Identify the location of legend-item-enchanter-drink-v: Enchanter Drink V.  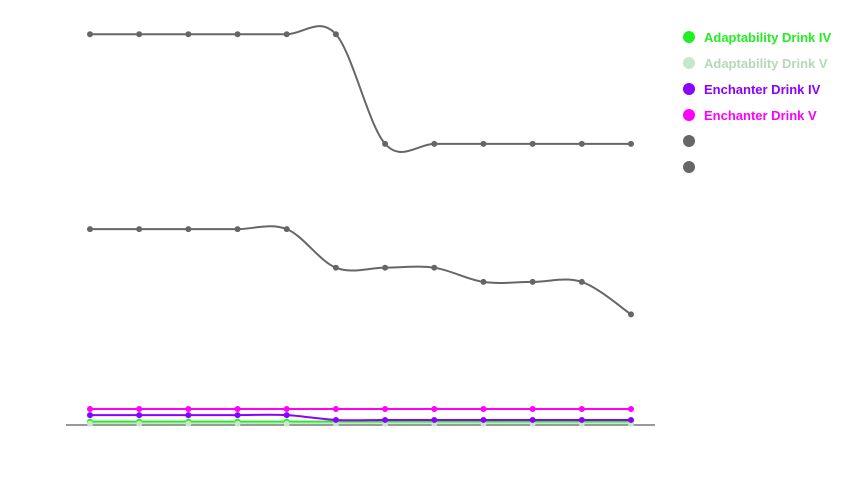
(757, 115).